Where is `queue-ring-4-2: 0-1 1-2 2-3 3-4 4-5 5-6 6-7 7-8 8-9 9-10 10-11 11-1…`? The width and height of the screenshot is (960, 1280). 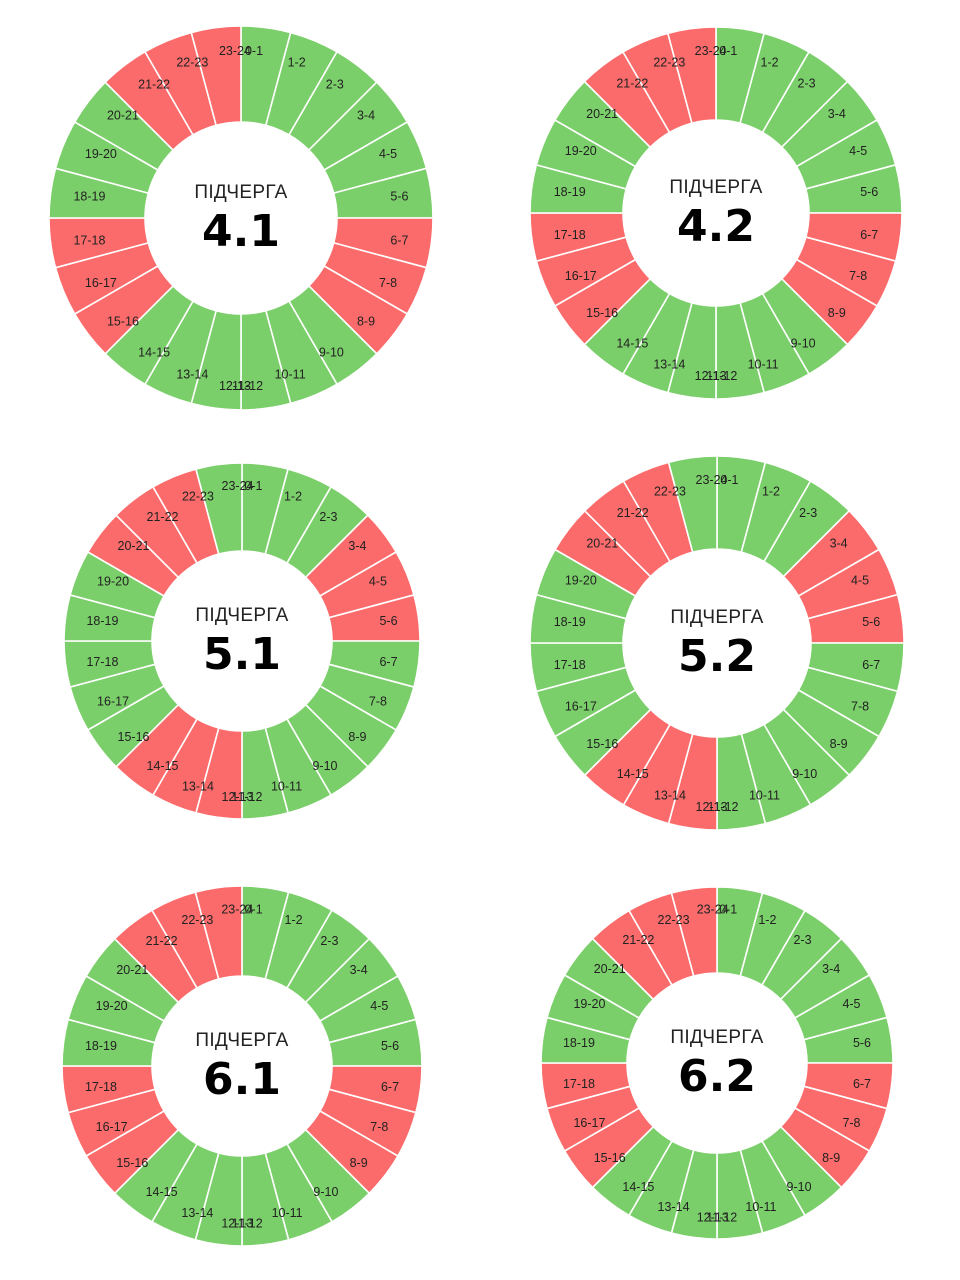 queue-ring-4-2: 0-1 1-2 2-3 3-4 4-5 5-6 6-7 7-8 8-9 9-10 10-11 11-1… is located at coordinates (716, 213).